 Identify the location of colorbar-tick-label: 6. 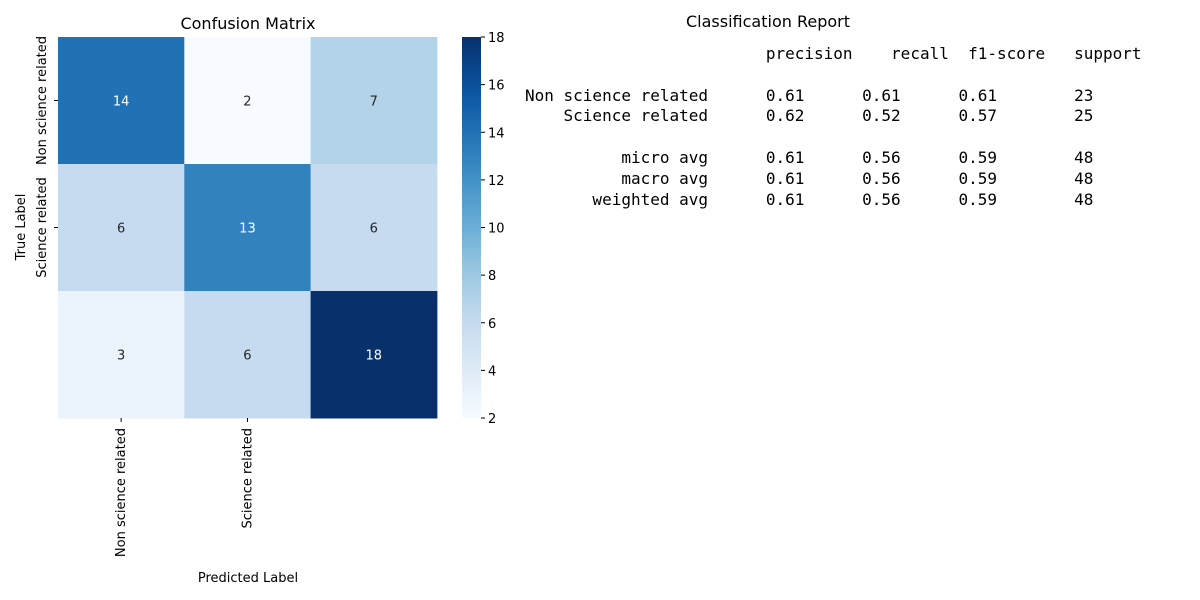
(492, 324).